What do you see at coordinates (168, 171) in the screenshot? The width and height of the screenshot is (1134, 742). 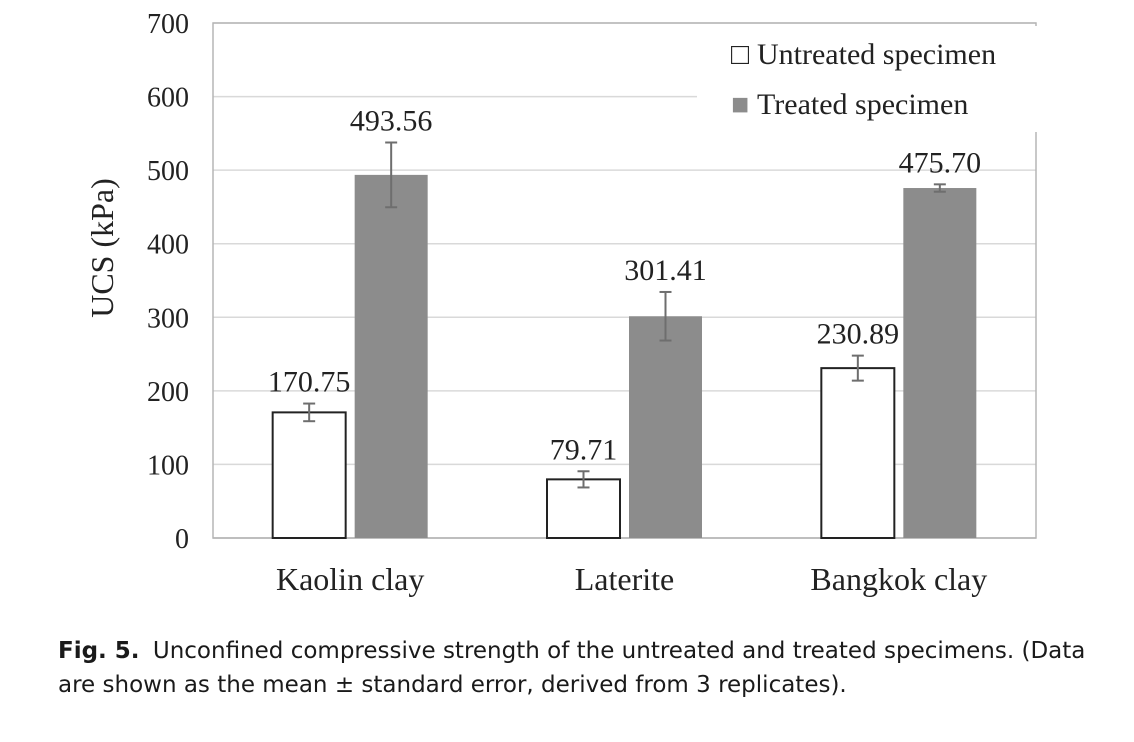 I see `y-tick-label: 500` at bounding box center [168, 171].